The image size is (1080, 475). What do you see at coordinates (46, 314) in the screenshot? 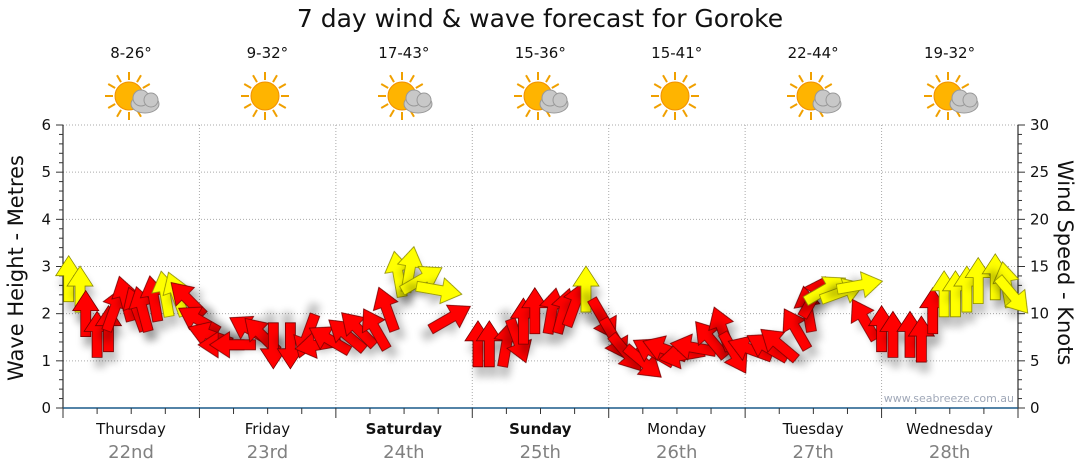
I see `y-tick-label-left: 2` at bounding box center [46, 314].